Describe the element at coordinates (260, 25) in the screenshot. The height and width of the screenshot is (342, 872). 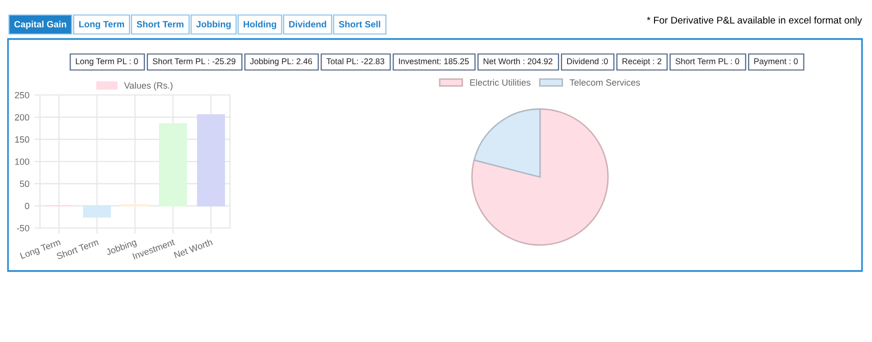
I see `text: Holding` at that location.